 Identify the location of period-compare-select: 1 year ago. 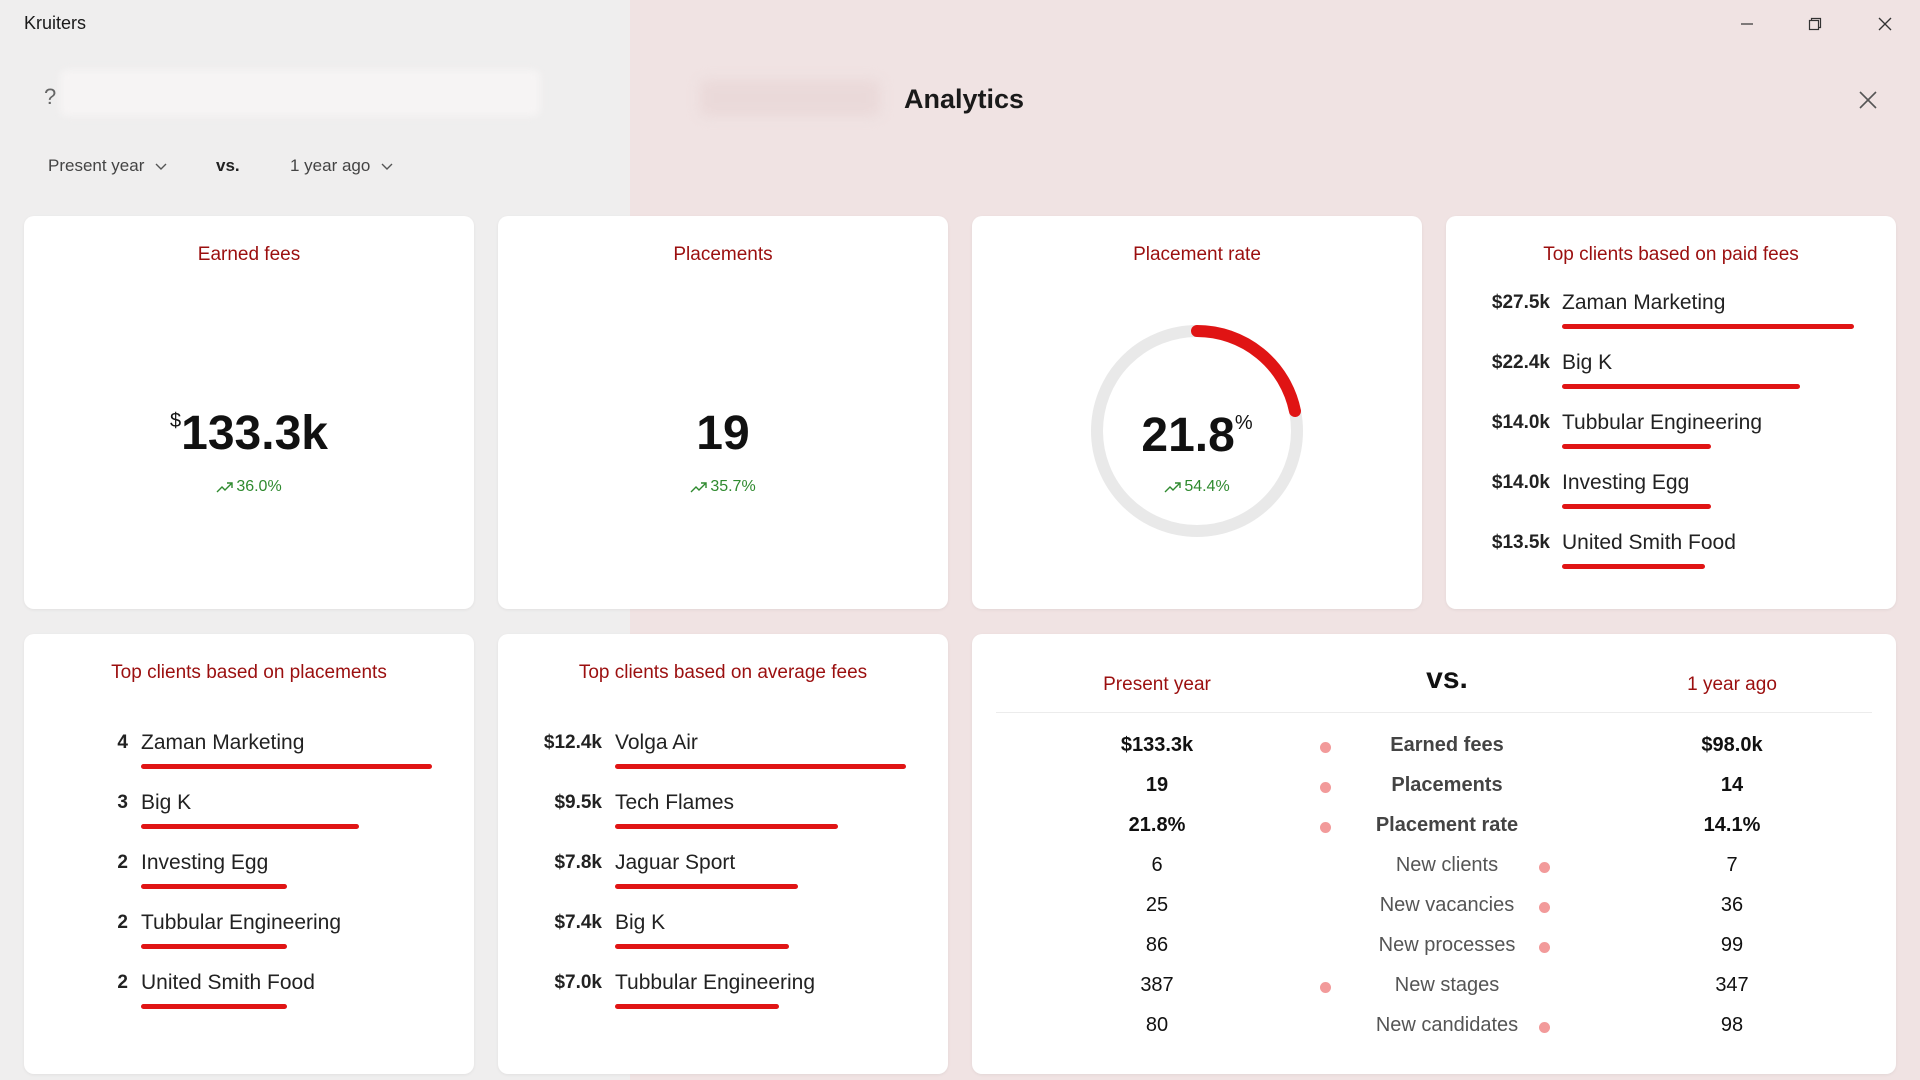
(342, 166).